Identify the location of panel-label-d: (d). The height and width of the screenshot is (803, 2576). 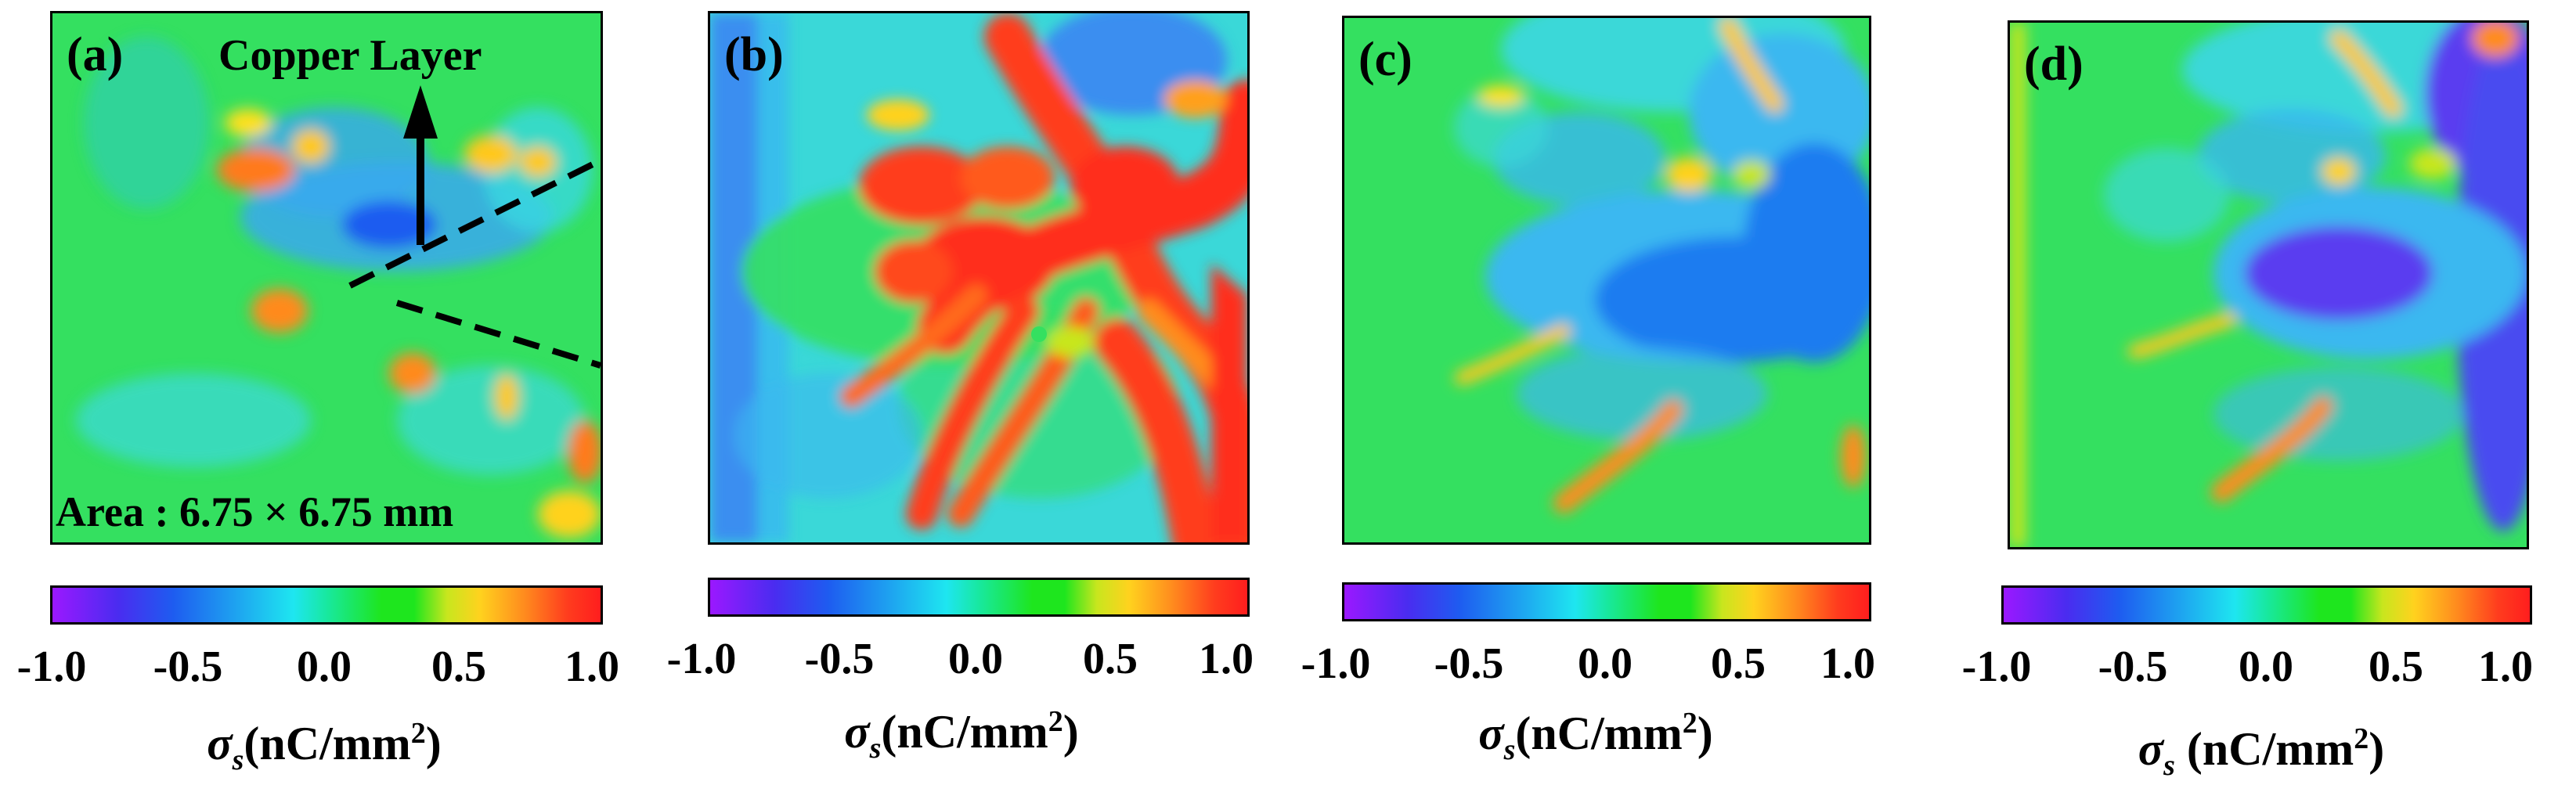
(2054, 64).